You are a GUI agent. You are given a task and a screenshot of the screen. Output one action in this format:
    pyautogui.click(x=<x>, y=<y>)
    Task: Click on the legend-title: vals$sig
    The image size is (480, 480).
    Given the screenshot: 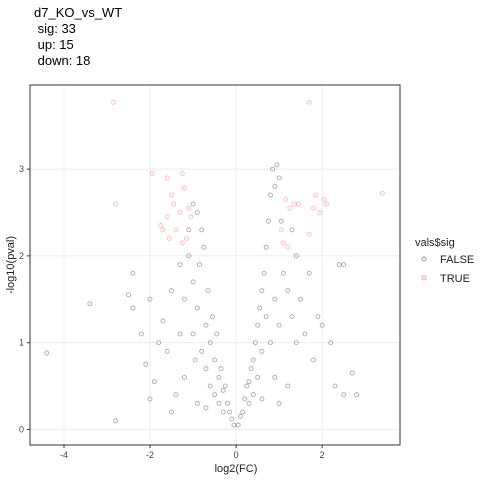 What is the action you would take?
    pyautogui.click(x=435, y=243)
    